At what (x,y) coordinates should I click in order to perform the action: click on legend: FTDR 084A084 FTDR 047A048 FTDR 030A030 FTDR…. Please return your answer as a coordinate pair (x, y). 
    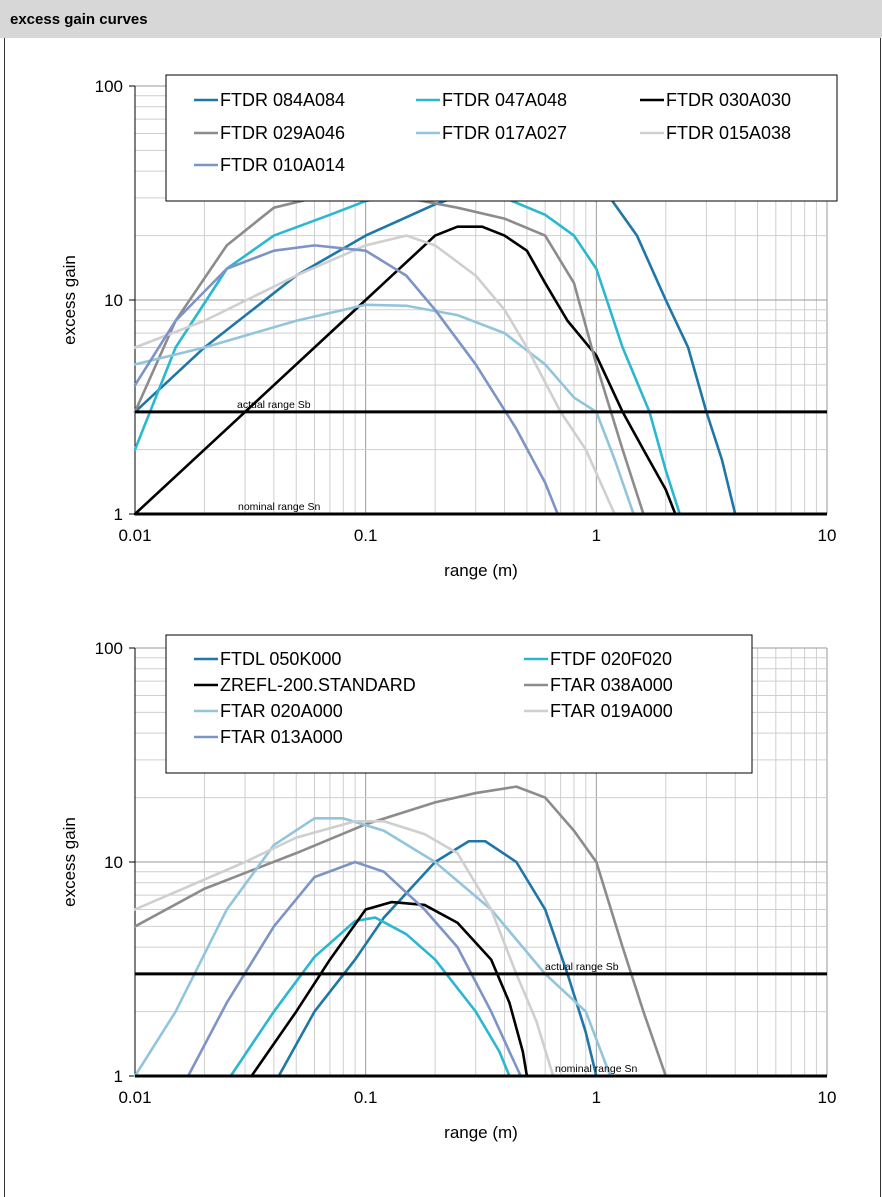
    Looking at the image, I should click on (501, 138).